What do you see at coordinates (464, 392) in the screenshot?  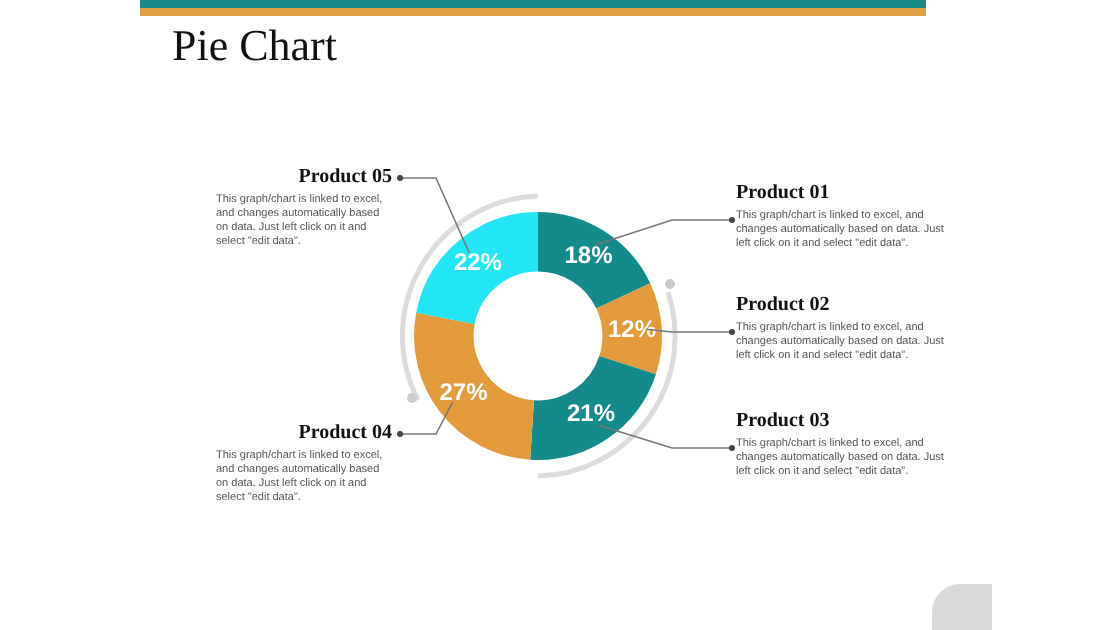 I see `data-label: 27%` at bounding box center [464, 392].